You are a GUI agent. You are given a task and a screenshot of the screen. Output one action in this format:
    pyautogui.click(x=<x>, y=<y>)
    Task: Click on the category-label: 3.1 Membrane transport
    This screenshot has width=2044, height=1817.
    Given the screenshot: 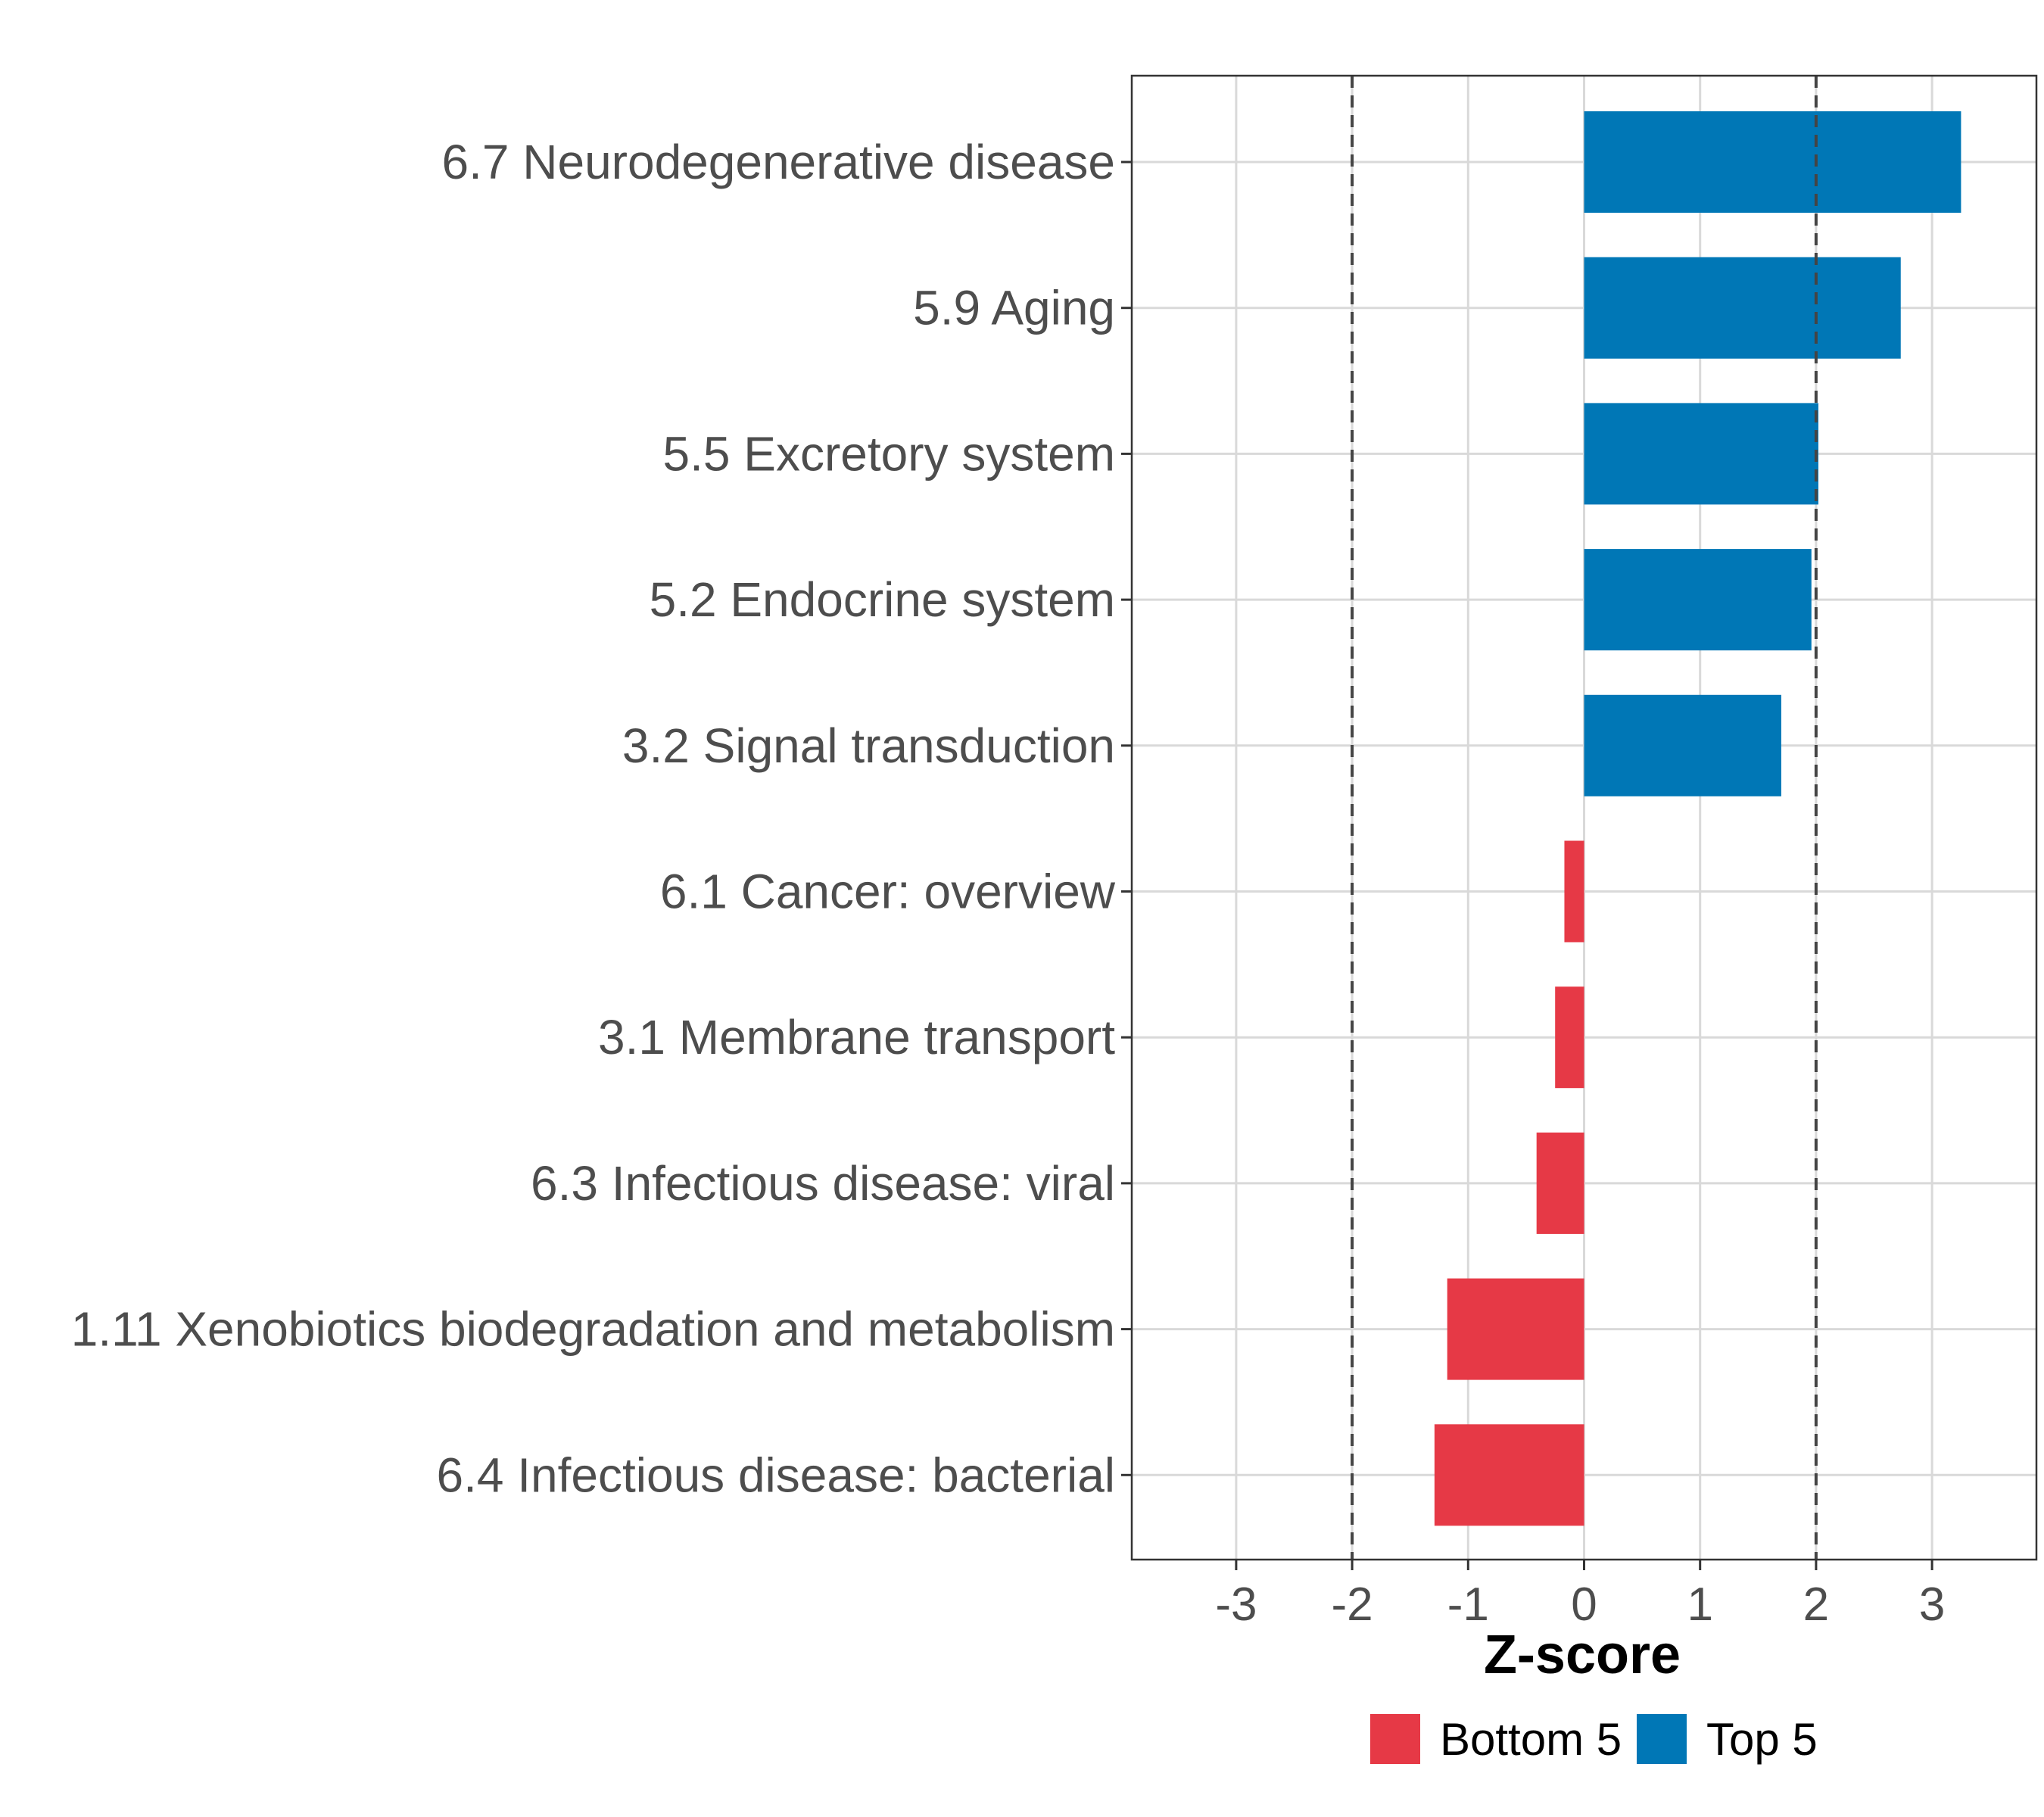 What is the action you would take?
    pyautogui.click(x=857, y=1037)
    